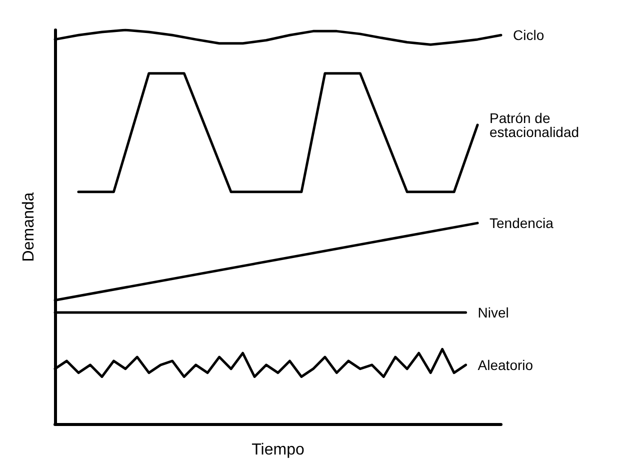 The image size is (641, 464). What do you see at coordinates (278, 450) in the screenshot?
I see `x-axis-title: Tiempo` at bounding box center [278, 450].